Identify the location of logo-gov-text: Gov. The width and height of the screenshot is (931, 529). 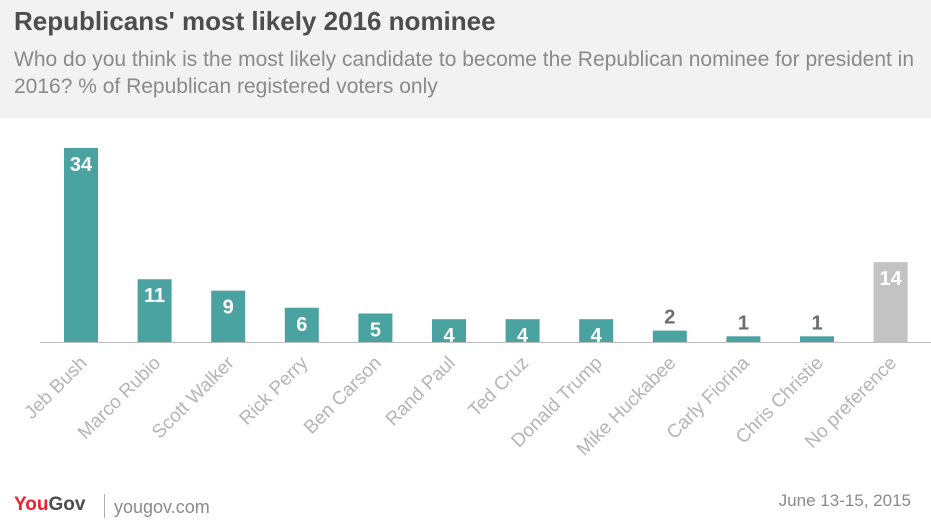
(67, 504).